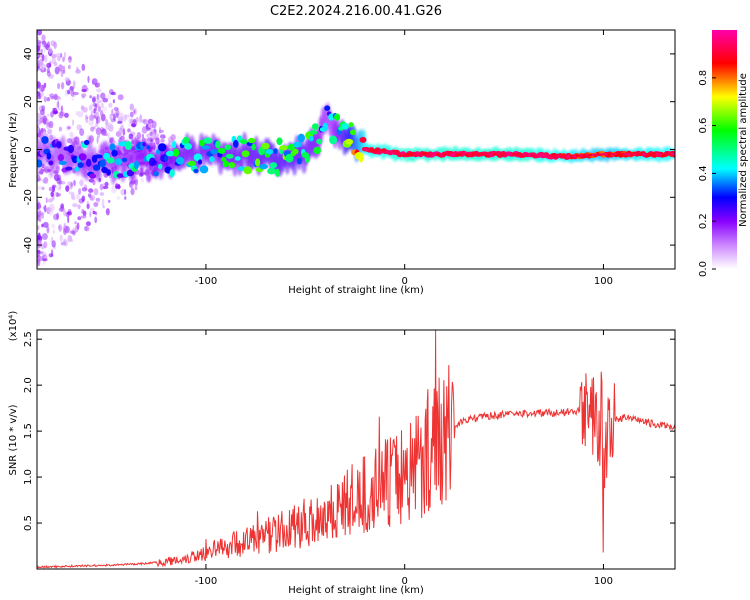 This screenshot has width=750, height=600. Describe the element at coordinates (405, 281) in the screenshot. I see `x-tick-label: 0` at that location.